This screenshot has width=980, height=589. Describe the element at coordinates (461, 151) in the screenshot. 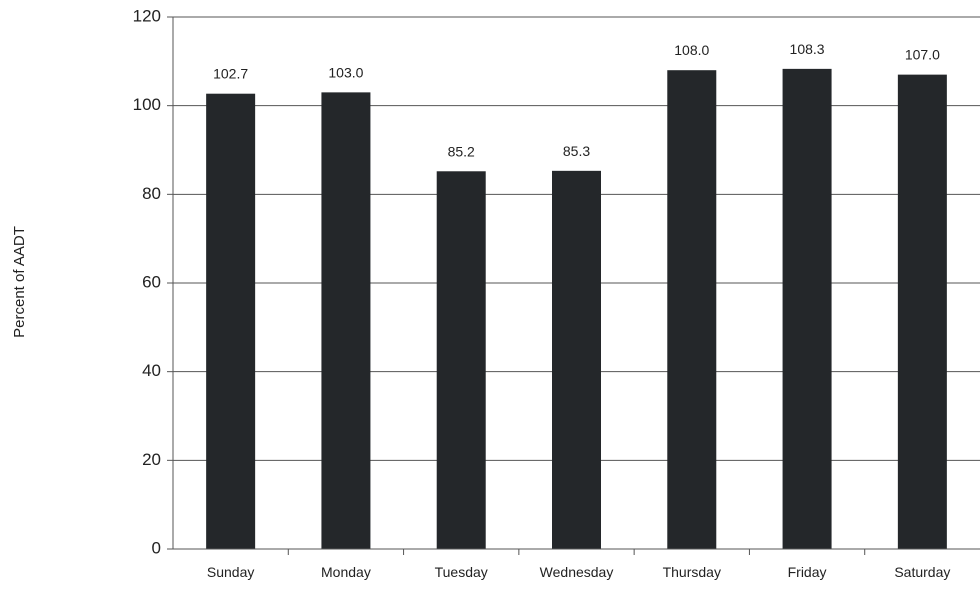

I see `data-label-tuesday: 85.2` at that location.